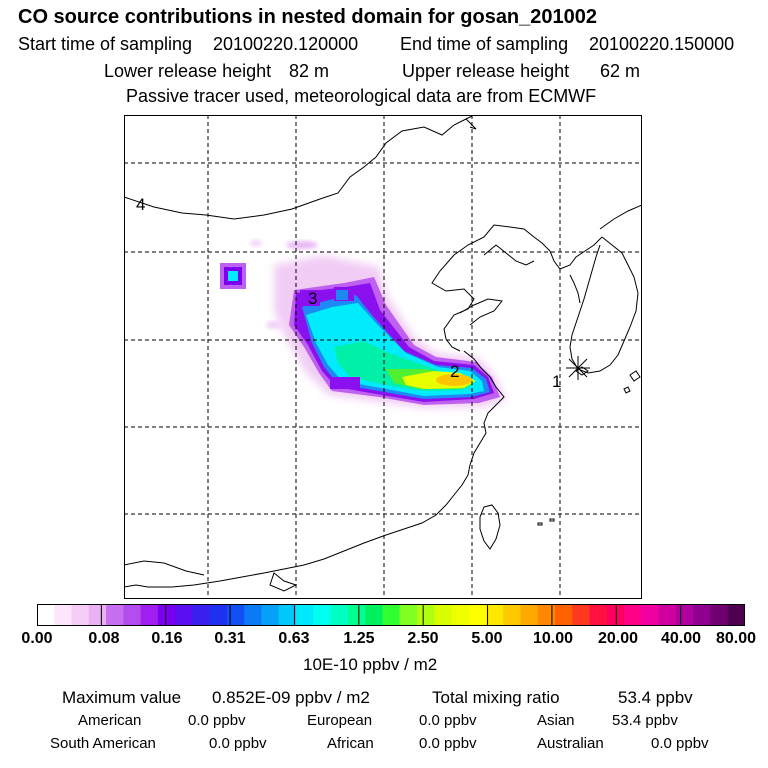 The height and width of the screenshot is (768, 768). Describe the element at coordinates (340, 720) in the screenshot. I see `european-label: European` at that location.